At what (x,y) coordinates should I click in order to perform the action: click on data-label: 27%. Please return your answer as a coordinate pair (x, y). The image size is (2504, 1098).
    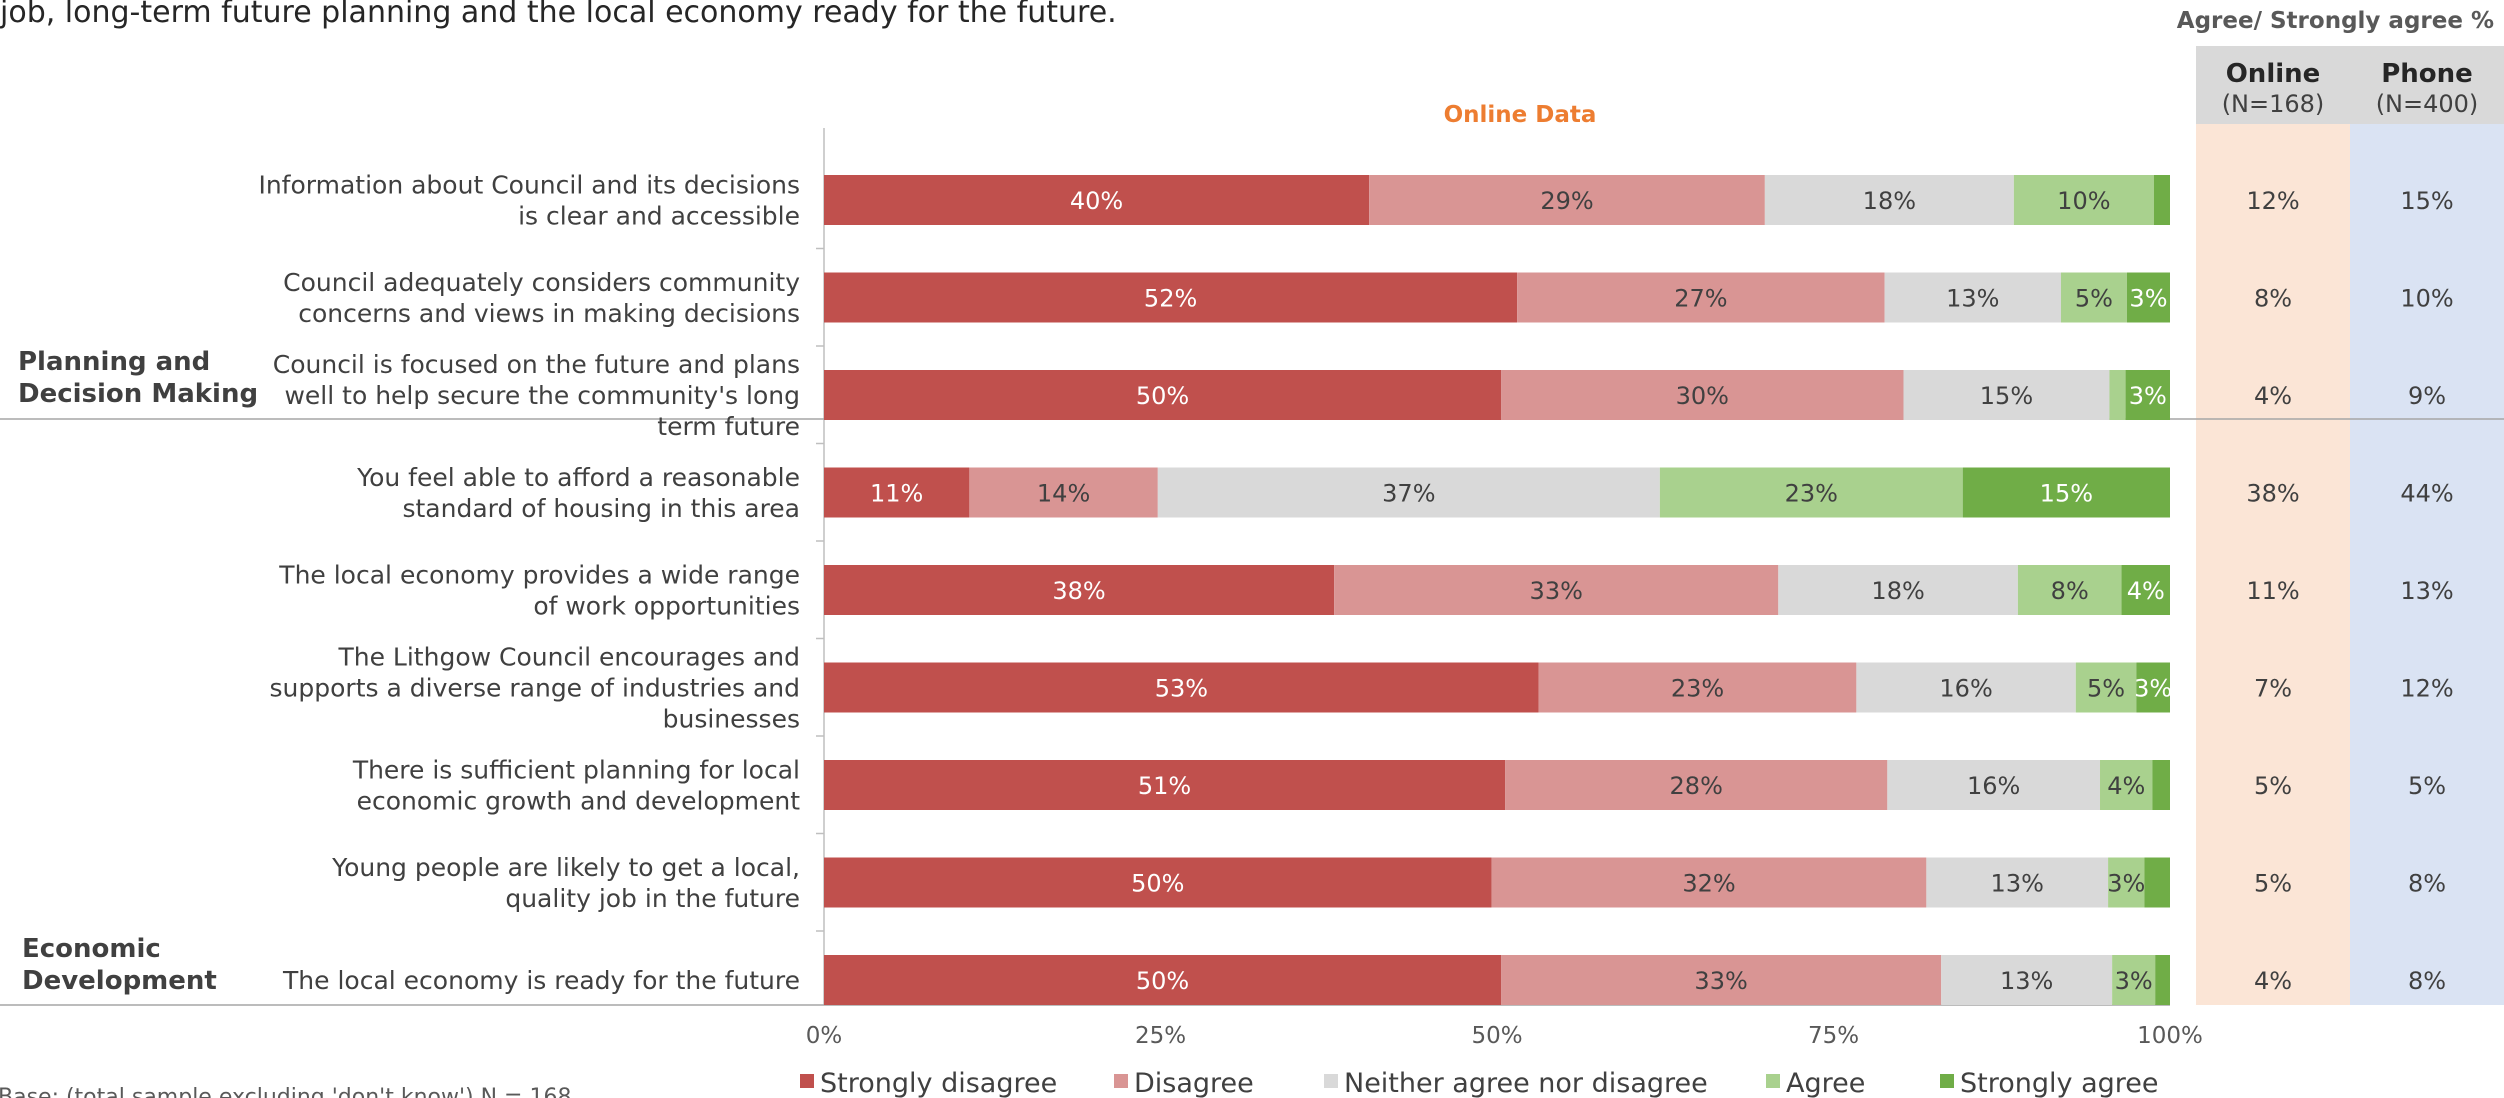
    Looking at the image, I should click on (1700, 299).